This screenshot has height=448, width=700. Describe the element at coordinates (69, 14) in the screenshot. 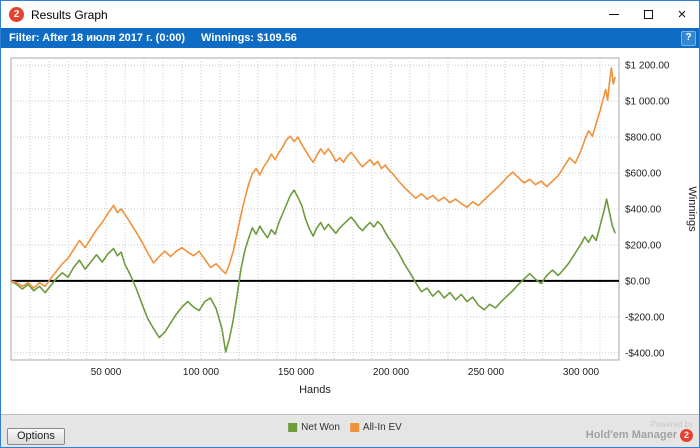

I see `window-title: Results Graph` at that location.